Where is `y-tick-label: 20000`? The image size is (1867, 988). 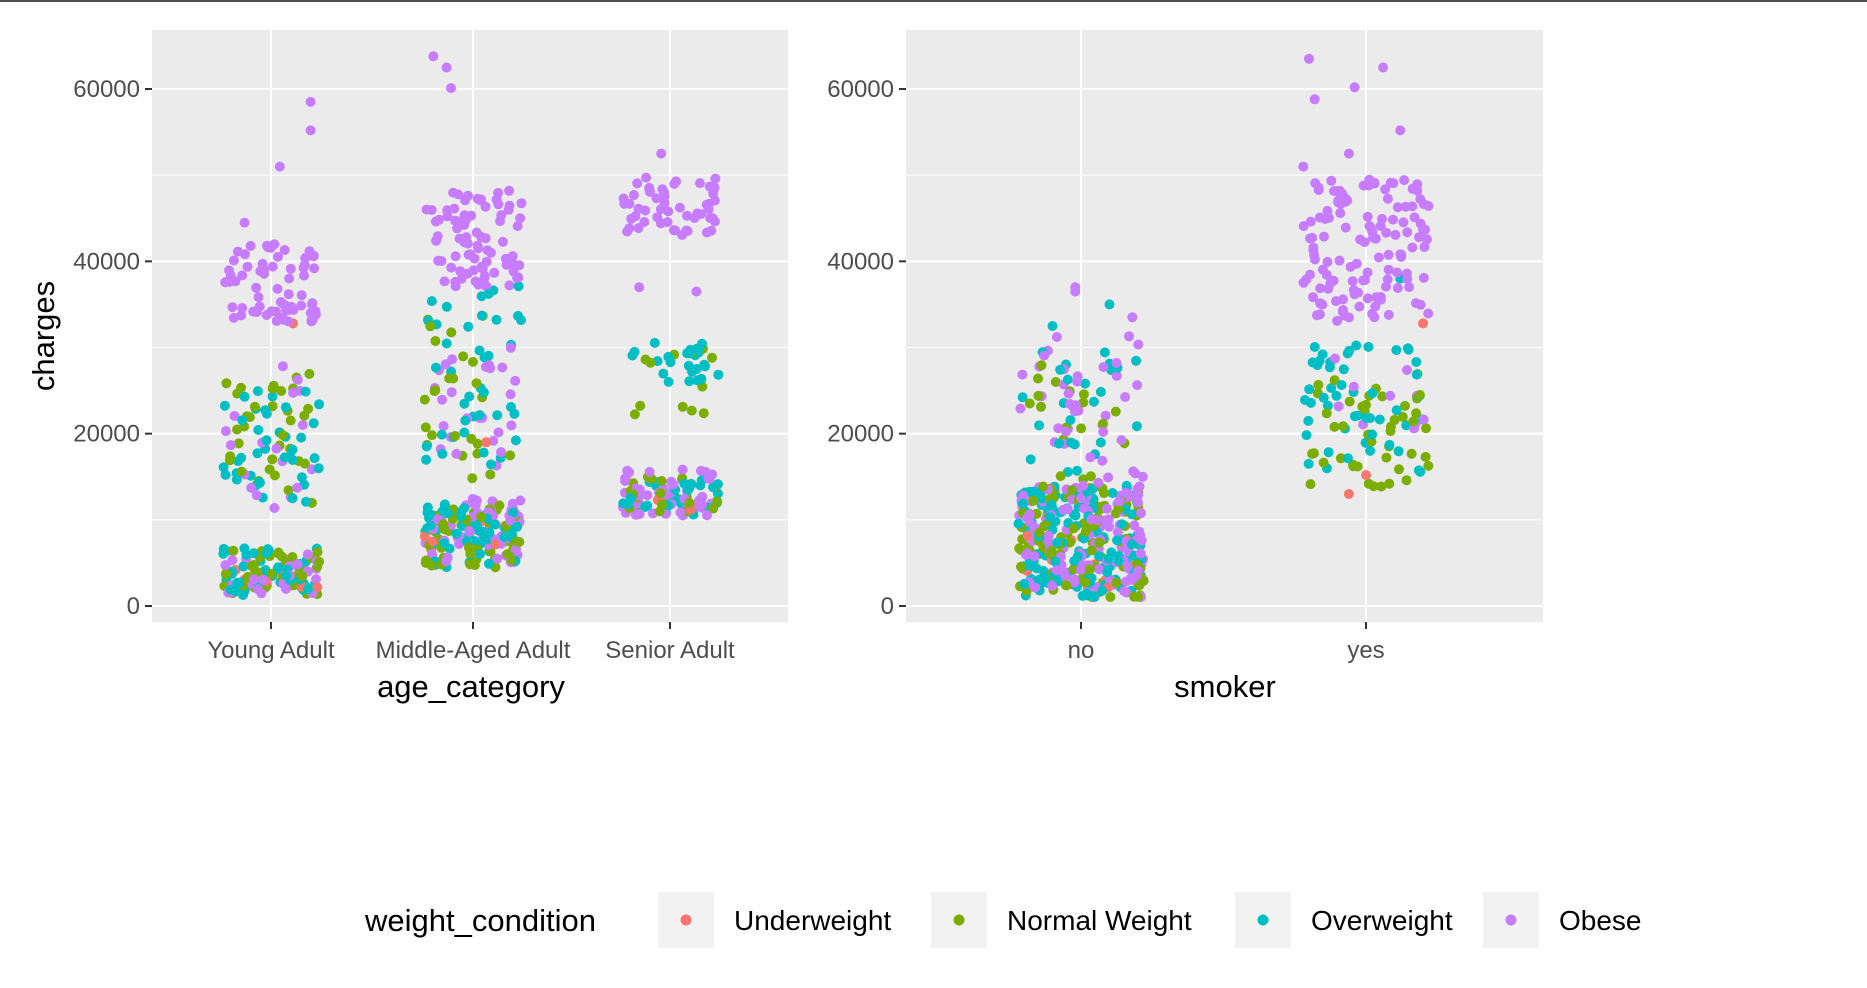 y-tick-label: 20000 is located at coordinates (860, 434).